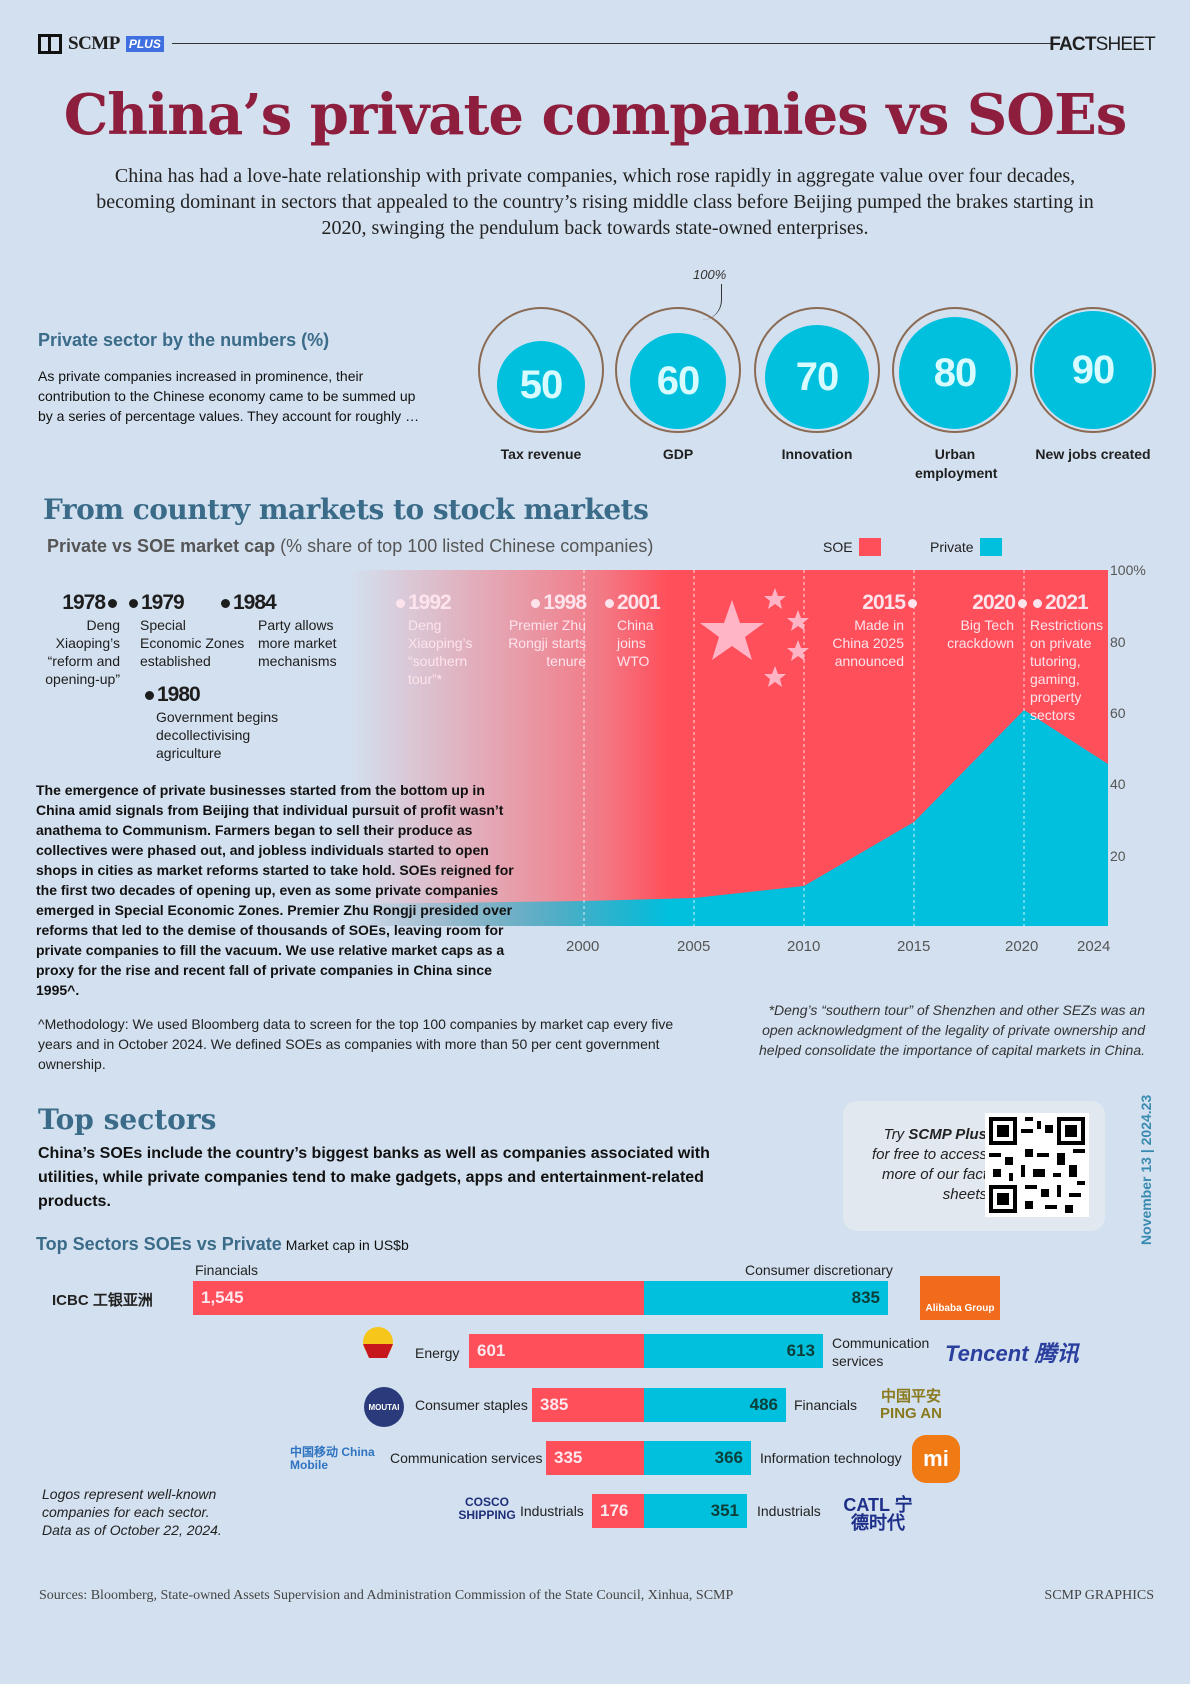  What do you see at coordinates (618, 1511) in the screenshot?
I see `soe-bar-industrials: 176` at bounding box center [618, 1511].